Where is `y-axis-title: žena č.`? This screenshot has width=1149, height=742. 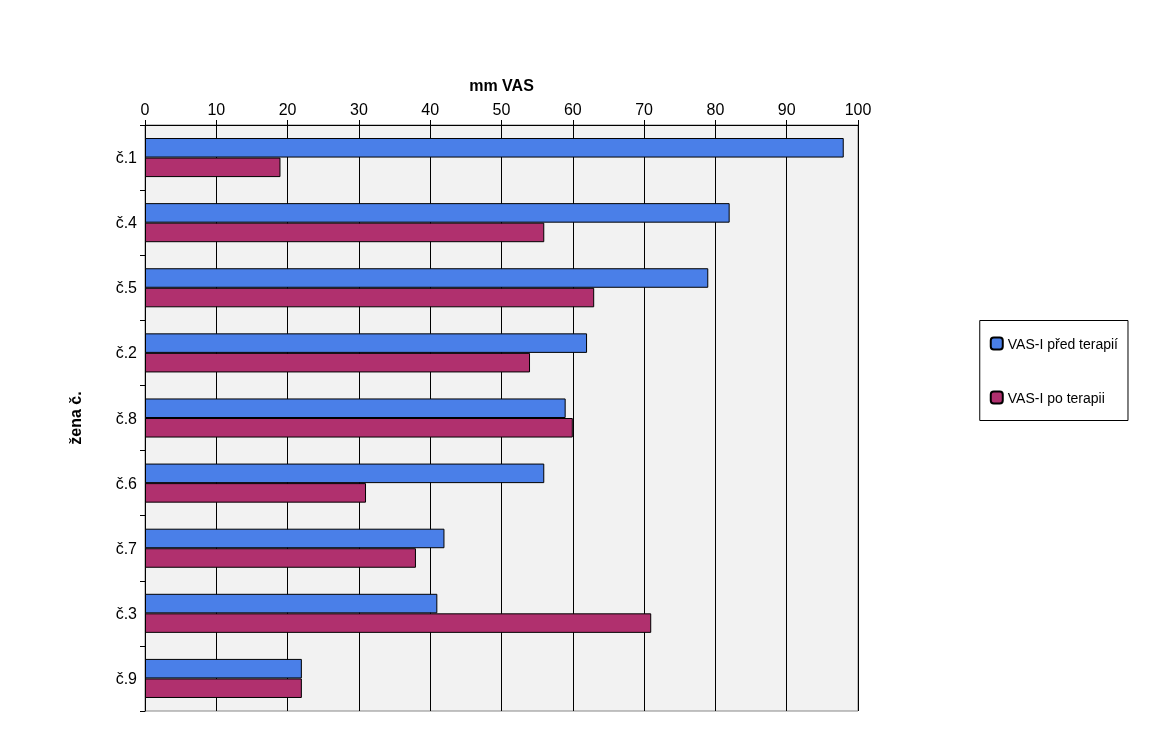
y-axis-title: žena č. is located at coordinates (75, 418).